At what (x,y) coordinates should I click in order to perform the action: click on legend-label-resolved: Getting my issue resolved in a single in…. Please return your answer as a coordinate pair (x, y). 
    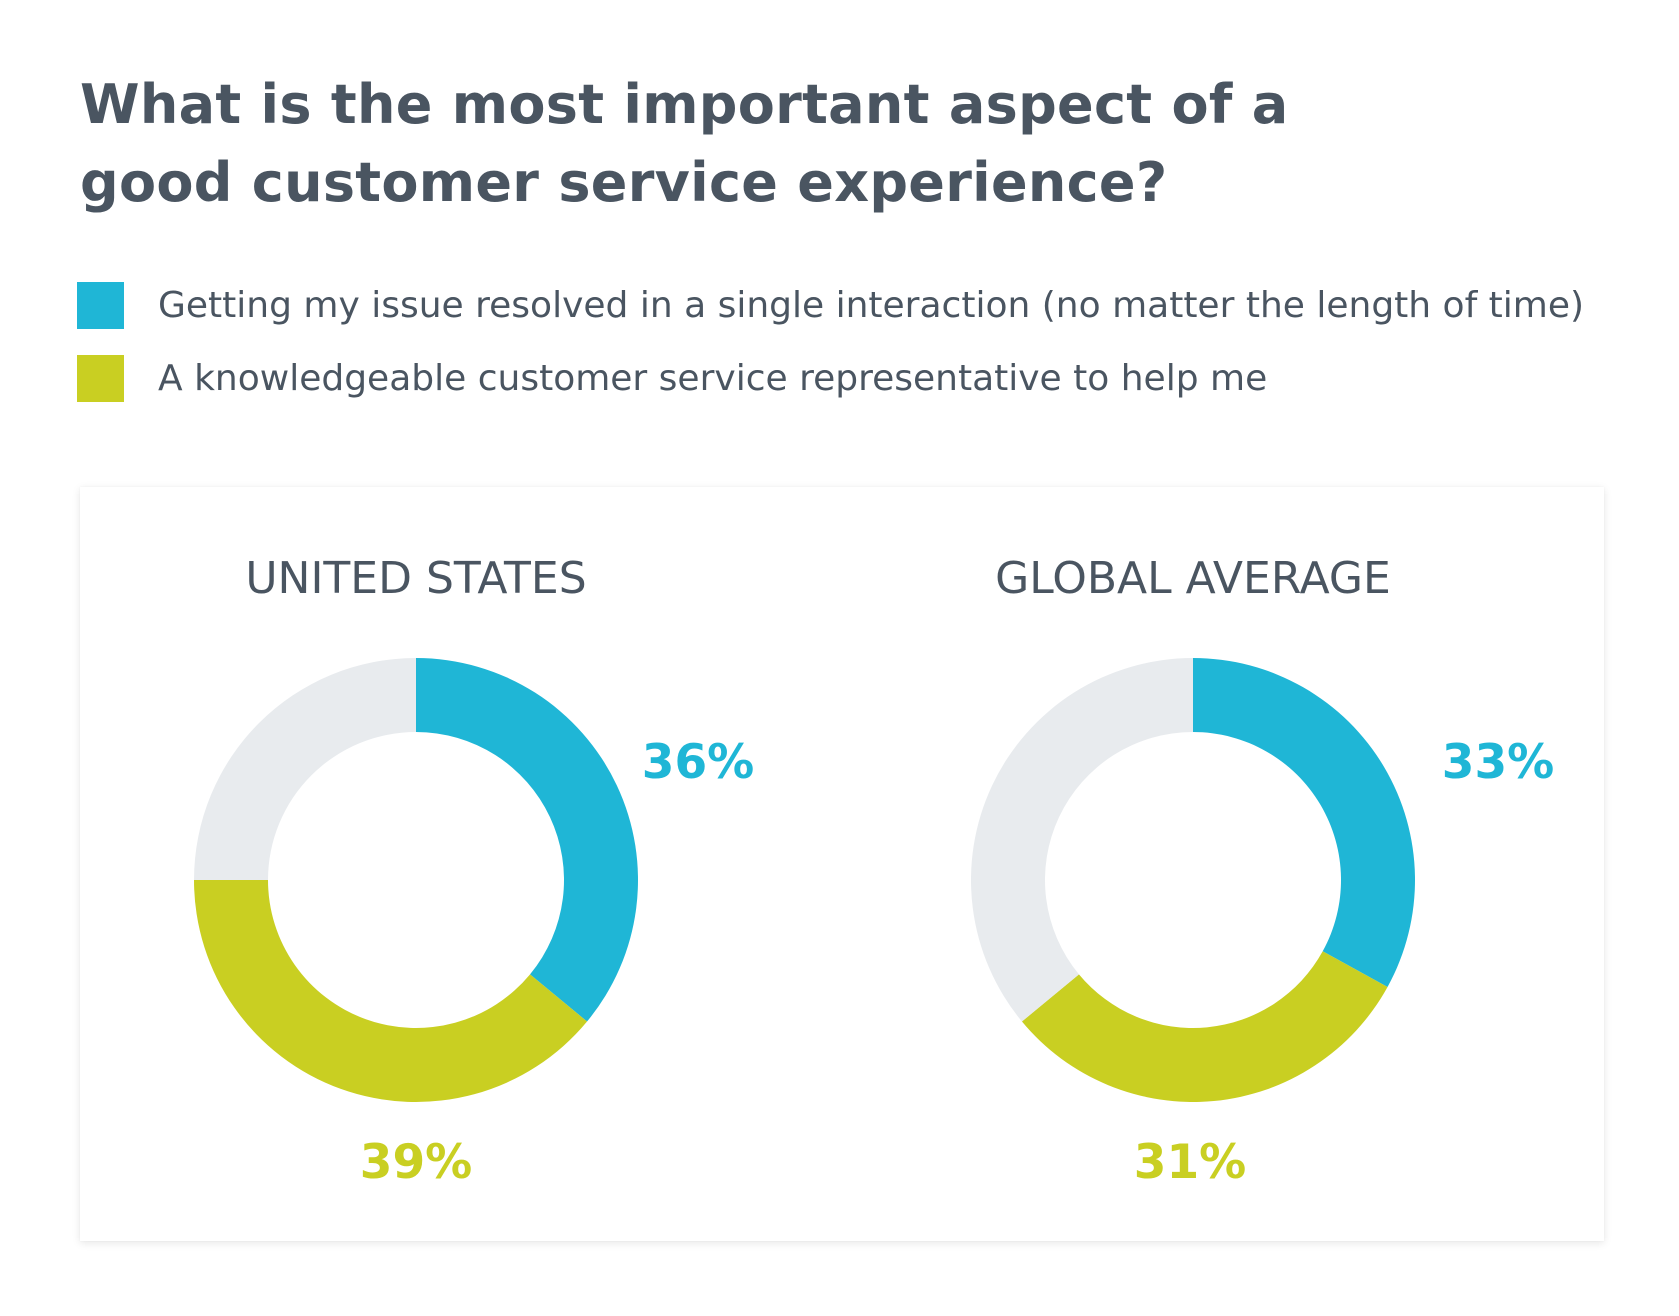
    Looking at the image, I should click on (871, 305).